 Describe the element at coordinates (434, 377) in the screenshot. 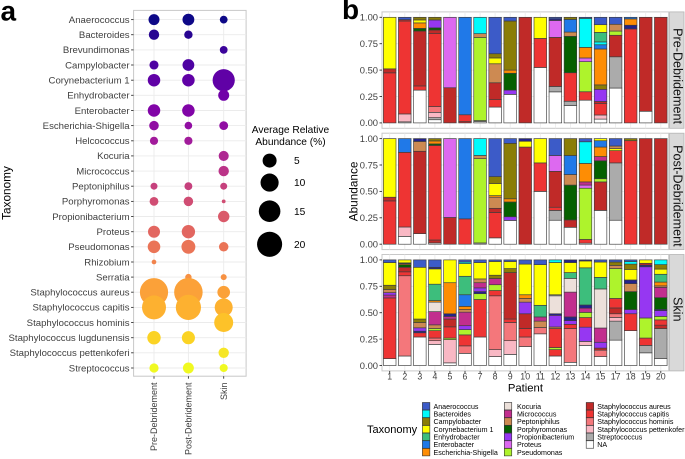

I see `svg-text: 4` at that location.